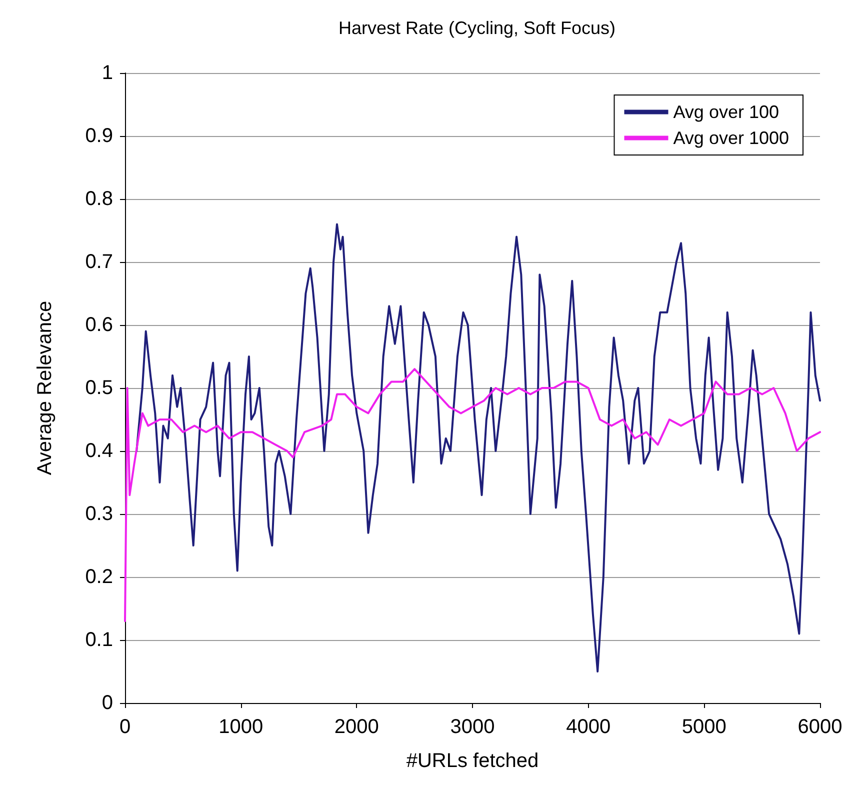 Image resolution: width=868 pixels, height=809 pixels. Describe the element at coordinates (99, 262) in the screenshot. I see `y-tick-label: 0.7` at that location.